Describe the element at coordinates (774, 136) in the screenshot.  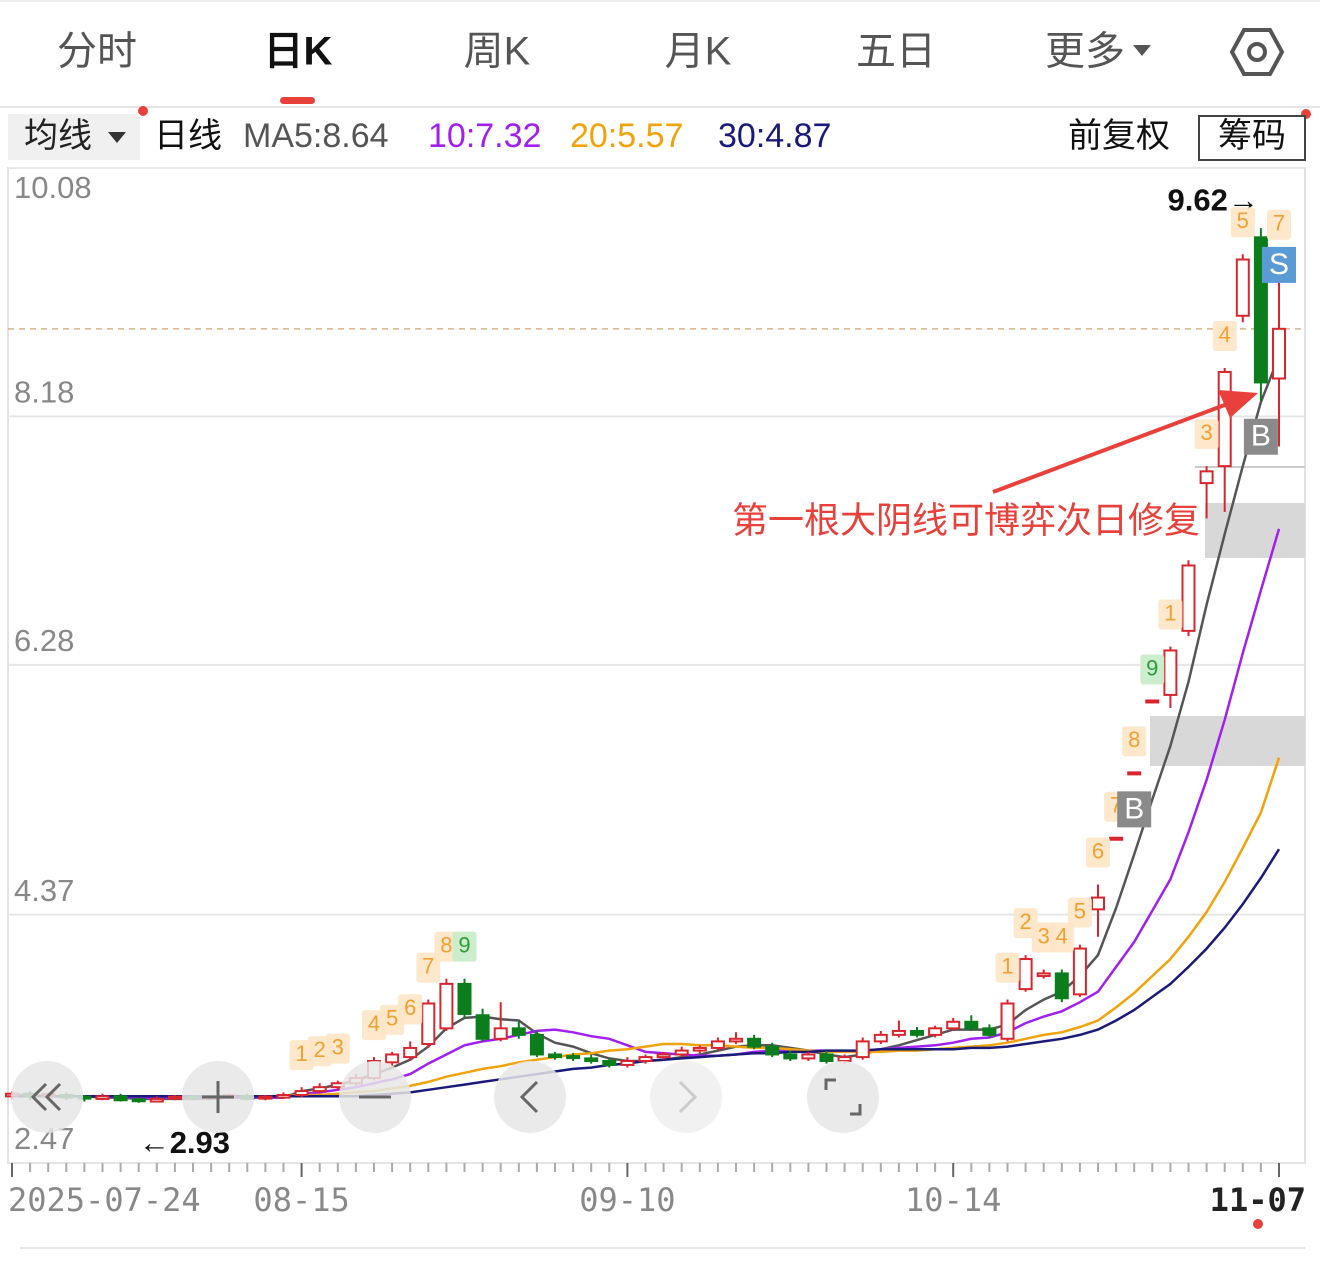
I see `ma-label: 30:4.87` at that location.